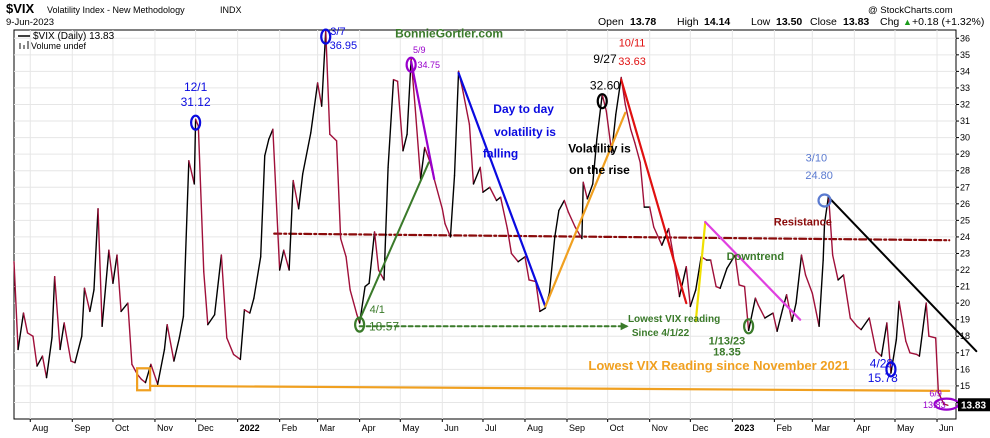 Image resolution: width=990 pixels, height=438 pixels. What do you see at coordinates (753, 270) in the screenshot?
I see `trendline-magenta` at bounding box center [753, 270].